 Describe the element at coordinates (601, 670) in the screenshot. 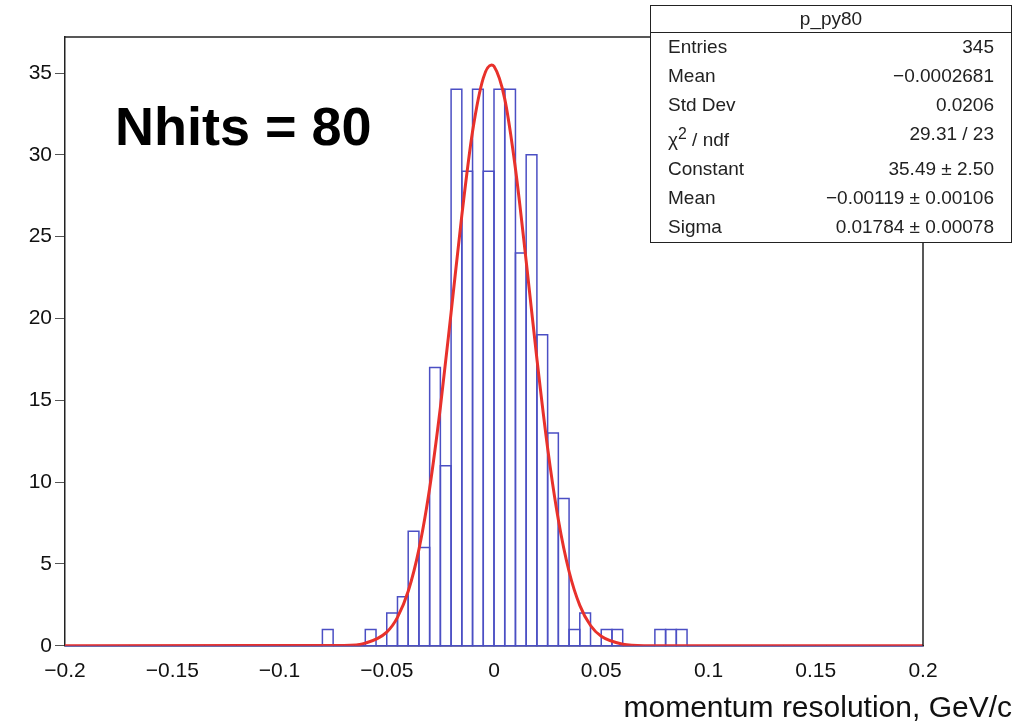

I see `x-tick-label: 0.05` at that location.